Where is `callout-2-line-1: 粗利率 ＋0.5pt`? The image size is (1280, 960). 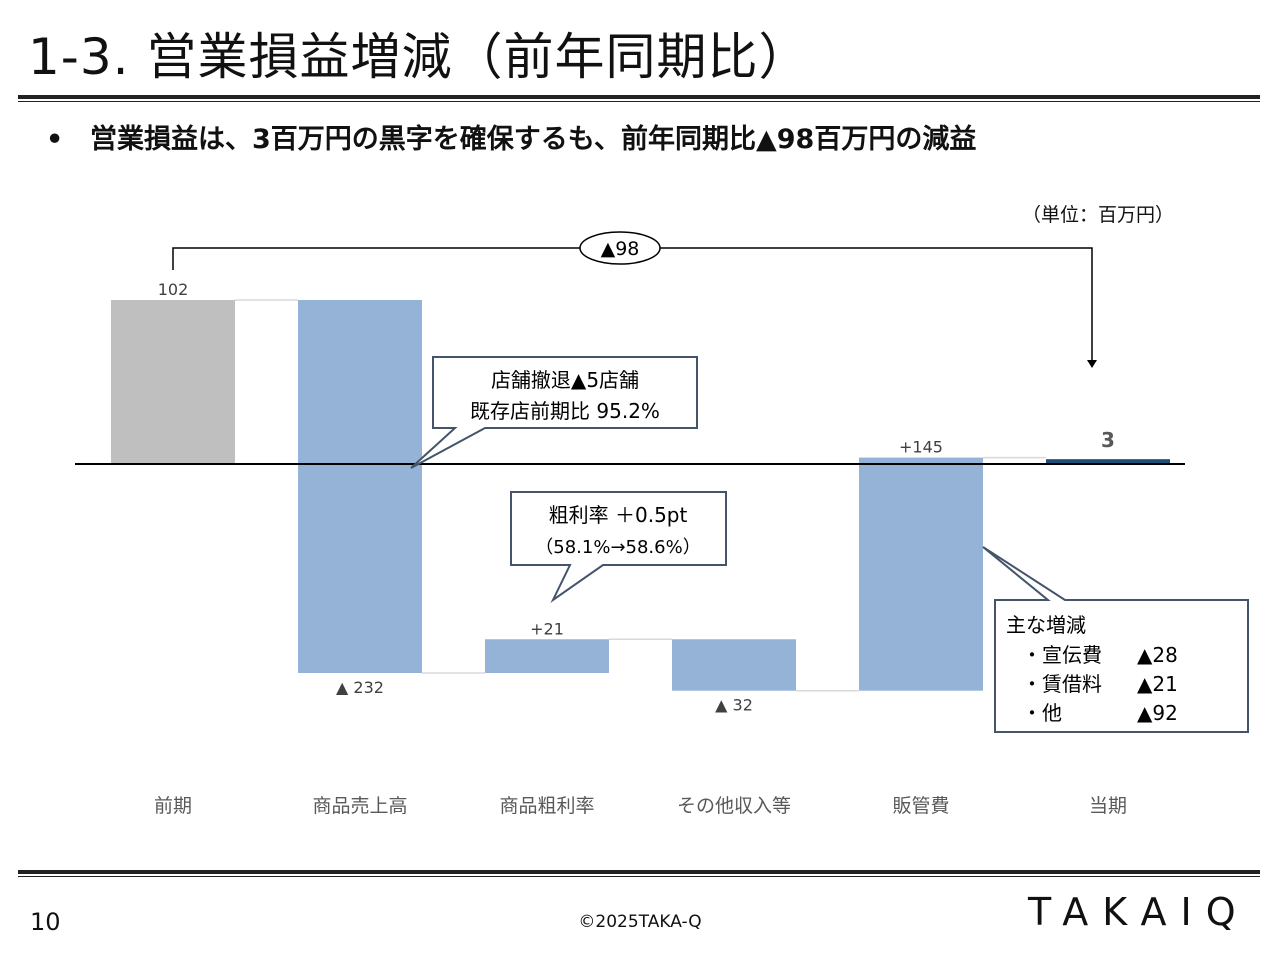
callout-2-line-1: 粗利率 ＋0.5pt is located at coordinates (618, 515).